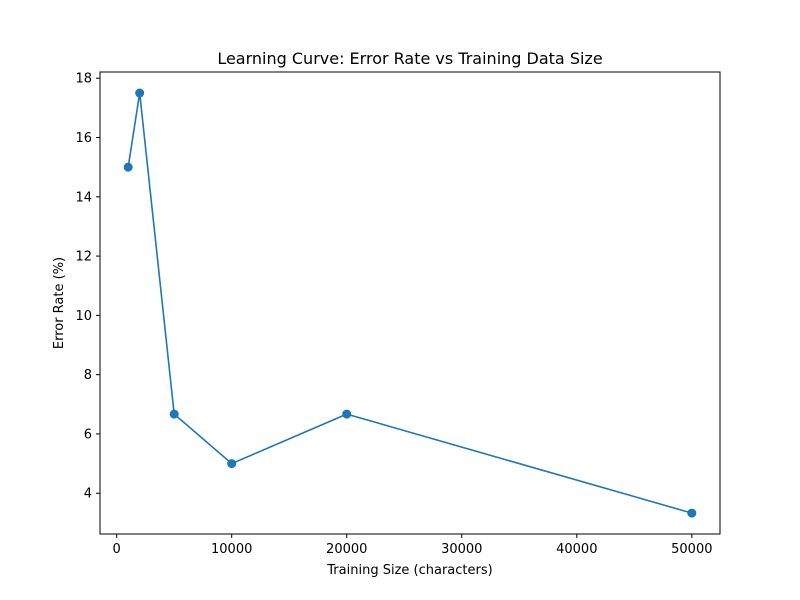 This screenshot has height=600, width=800. I want to click on x-tick-label: 40000, so click(576, 549).